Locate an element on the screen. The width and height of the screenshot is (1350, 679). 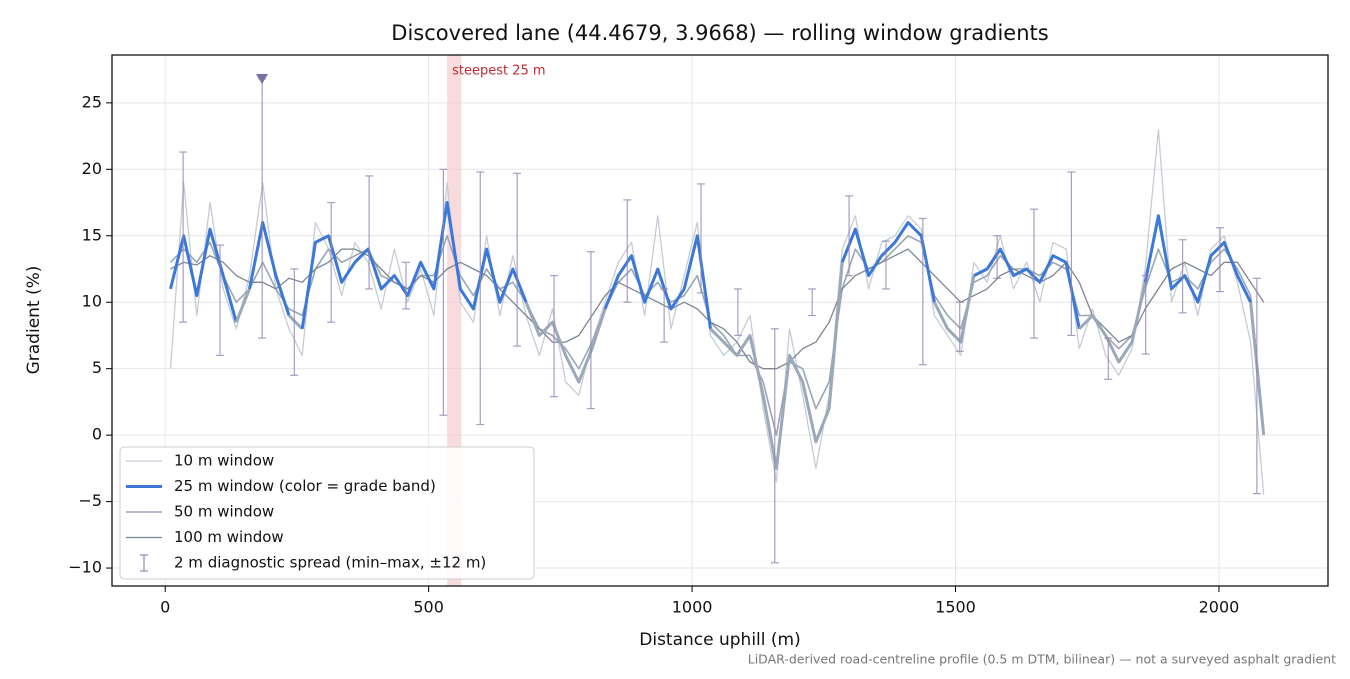
x-axis-label: Distance uphill (m) is located at coordinates (719, 640).